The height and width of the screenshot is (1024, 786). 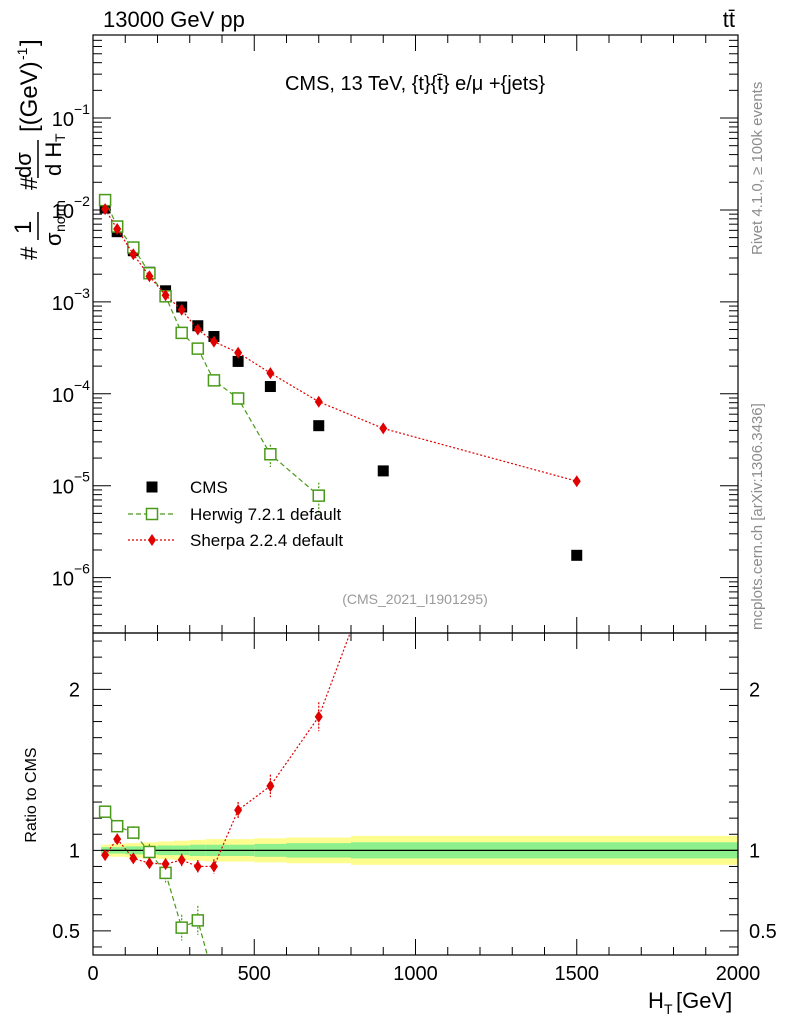 I want to click on x-axis-label: H T [GeV], so click(x=690, y=1002).